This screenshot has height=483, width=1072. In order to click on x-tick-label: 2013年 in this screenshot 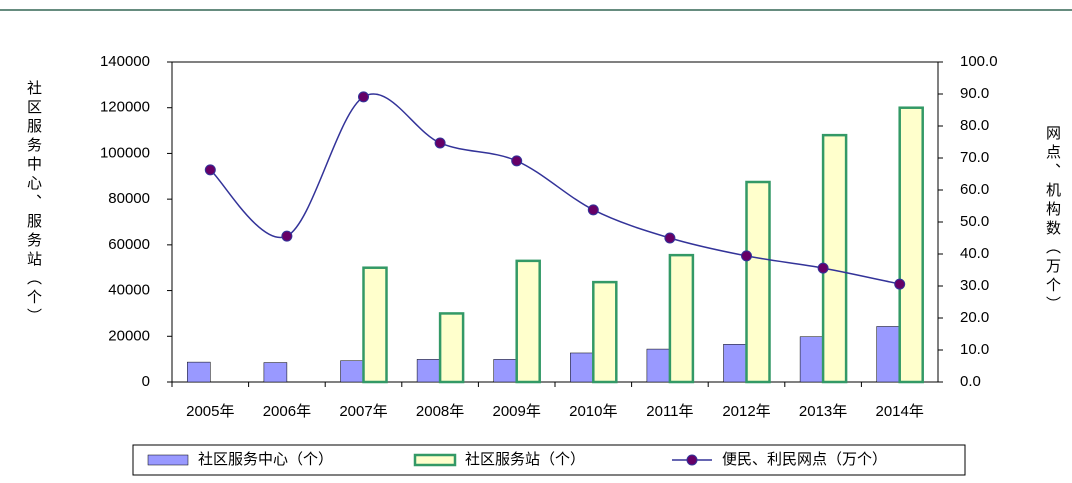, I will do `click(823, 411)`.